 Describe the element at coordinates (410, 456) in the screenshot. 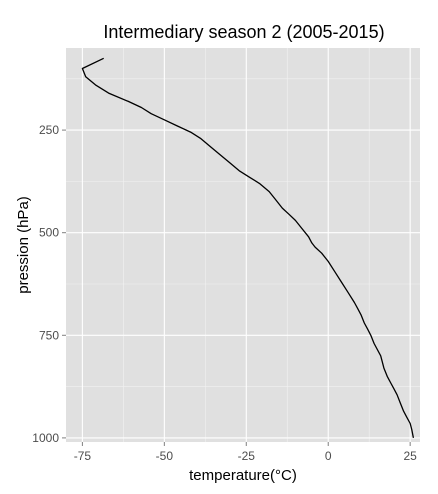

I see `x-tick-label: 25` at that location.